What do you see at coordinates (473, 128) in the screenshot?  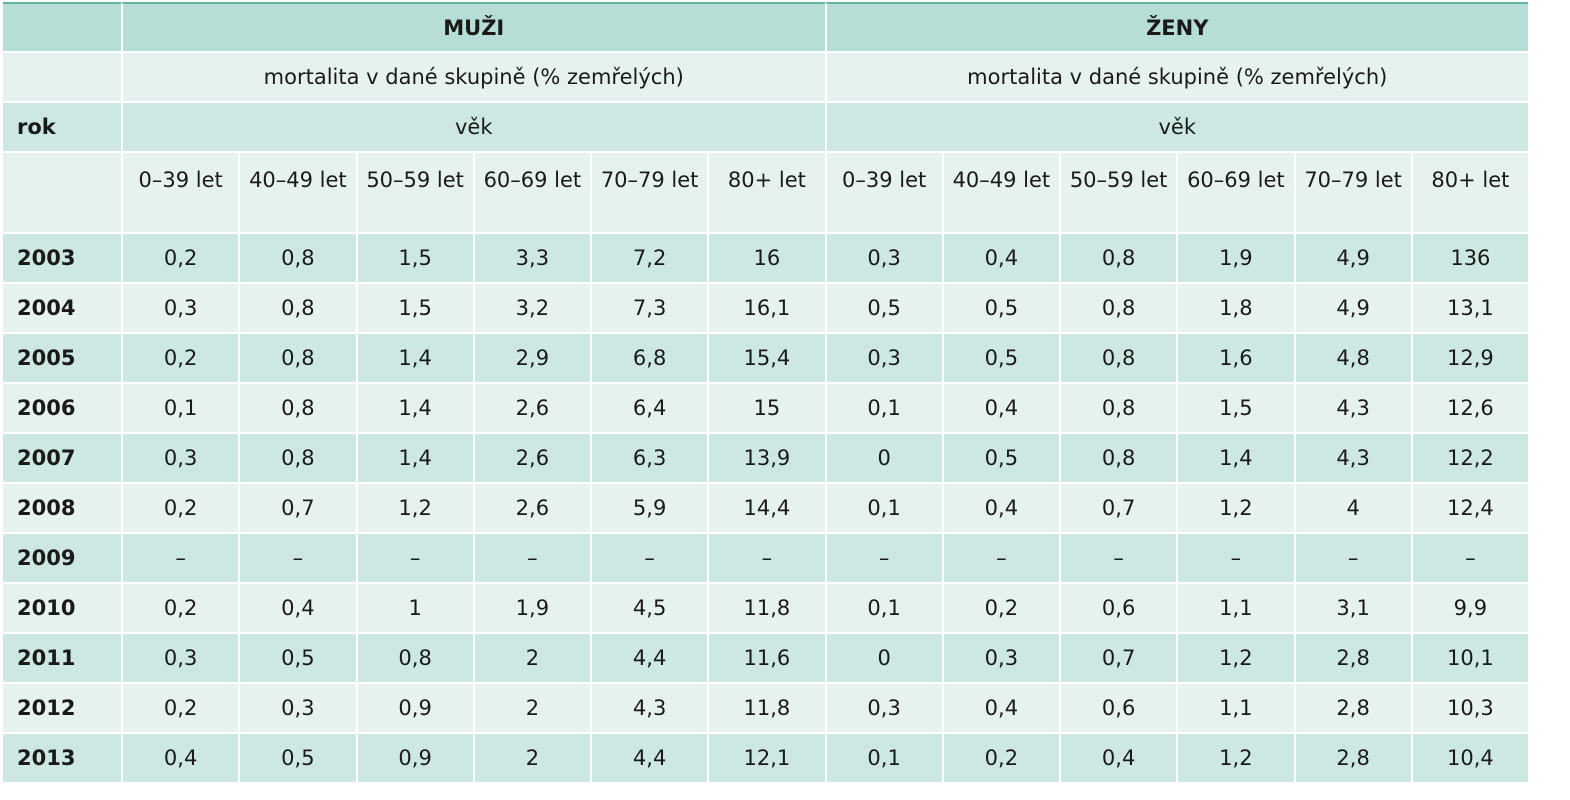 I see `age-header-muzi: věk` at bounding box center [473, 128].